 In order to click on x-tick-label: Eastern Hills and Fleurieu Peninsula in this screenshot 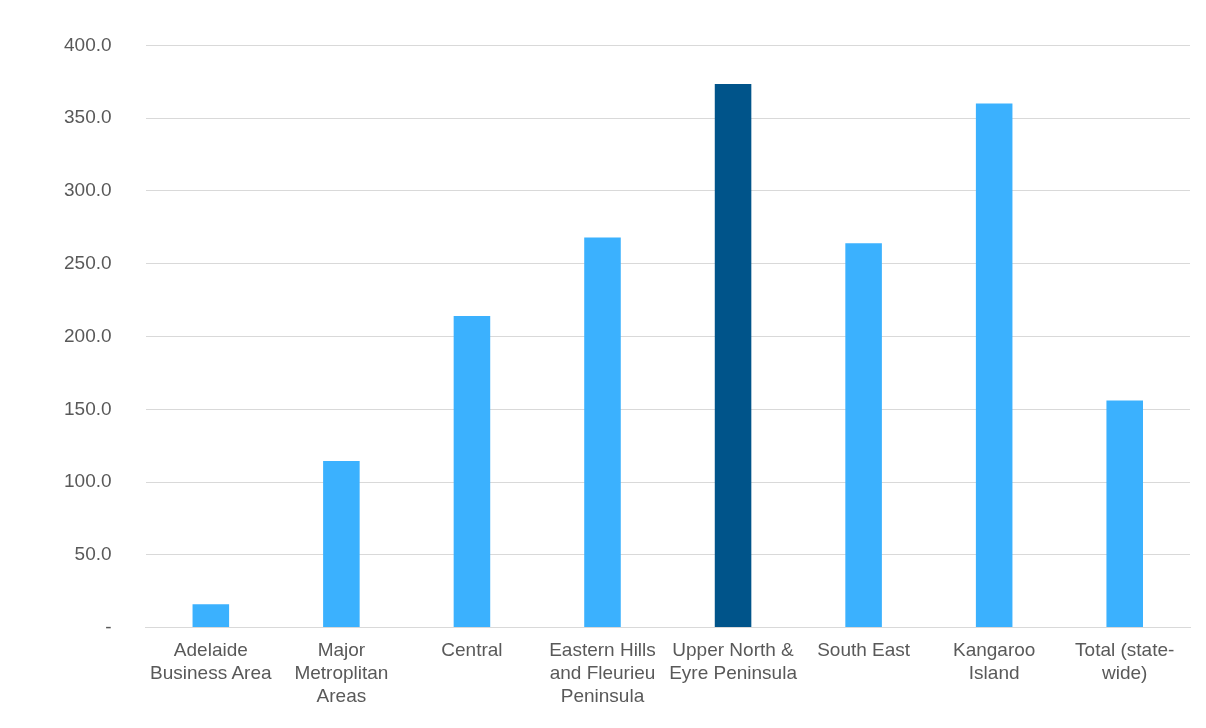, I will do `click(602, 672)`.